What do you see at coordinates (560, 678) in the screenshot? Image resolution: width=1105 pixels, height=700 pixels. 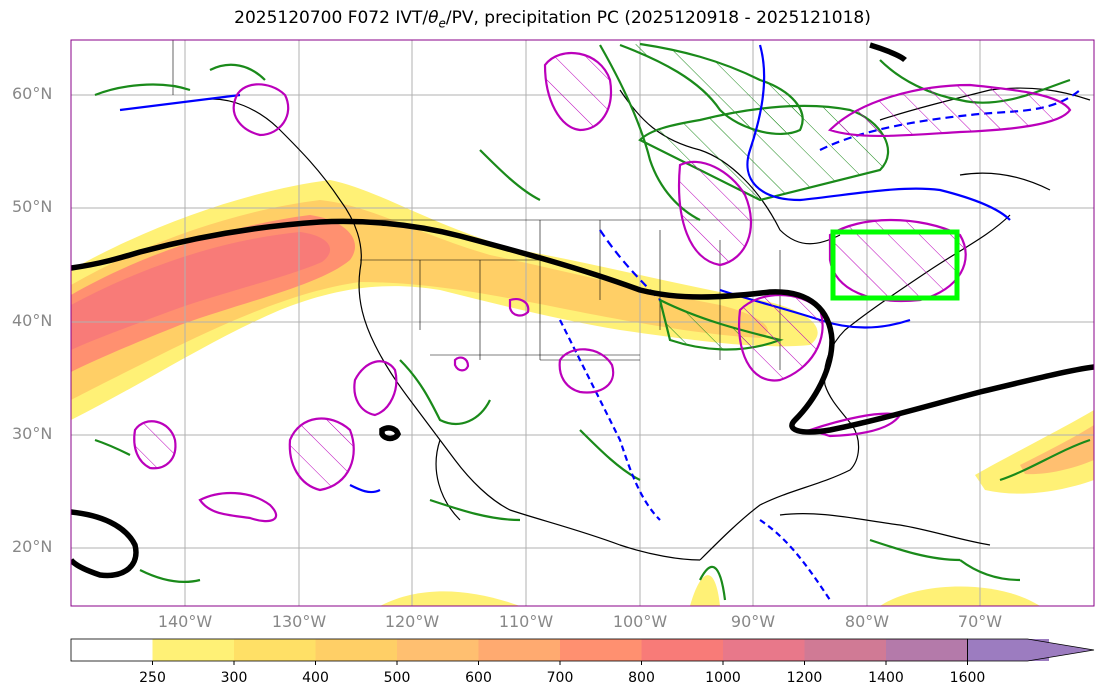 I see `colorbar-tick-label: 700` at bounding box center [560, 678].